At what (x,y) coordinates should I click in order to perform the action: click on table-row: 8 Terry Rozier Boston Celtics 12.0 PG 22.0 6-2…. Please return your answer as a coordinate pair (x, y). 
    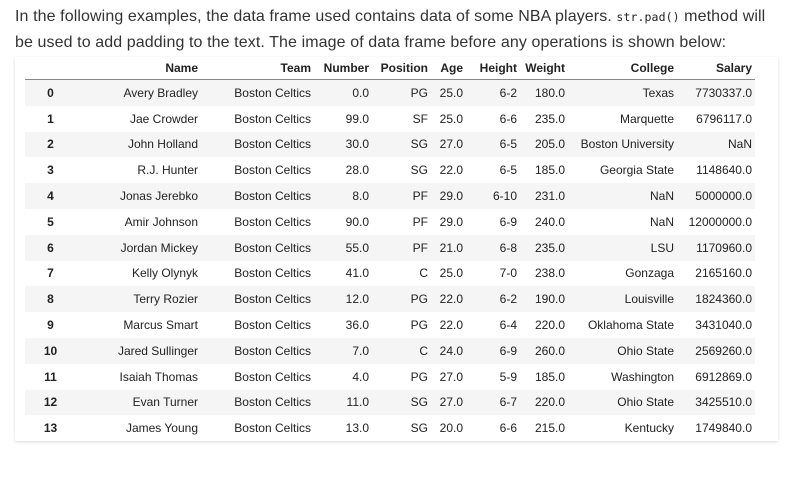
    Looking at the image, I should click on (390, 299).